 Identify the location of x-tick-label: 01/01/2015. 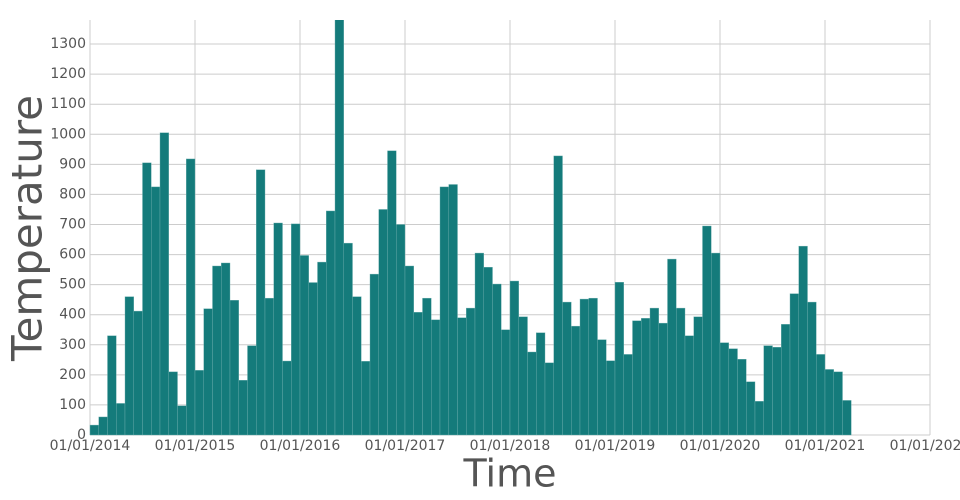
(195, 446).